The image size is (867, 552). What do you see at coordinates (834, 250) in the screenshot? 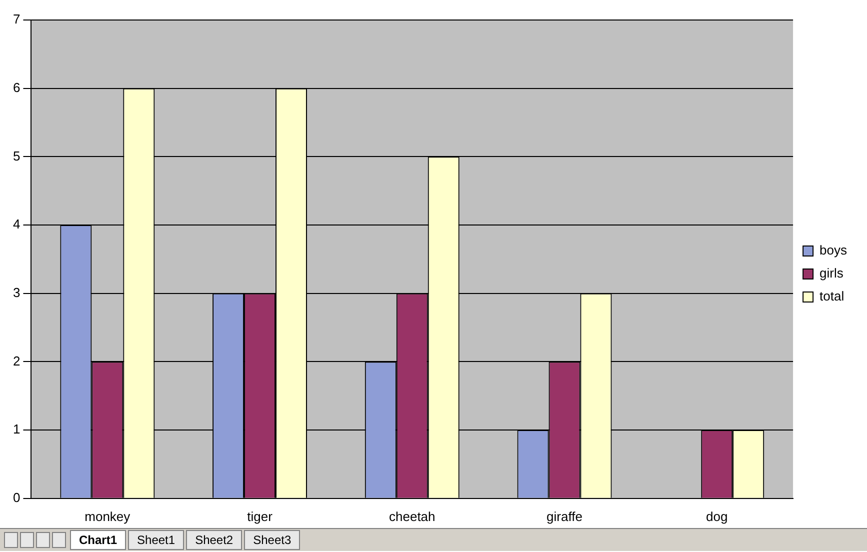
I see `legend-label: boys` at bounding box center [834, 250].